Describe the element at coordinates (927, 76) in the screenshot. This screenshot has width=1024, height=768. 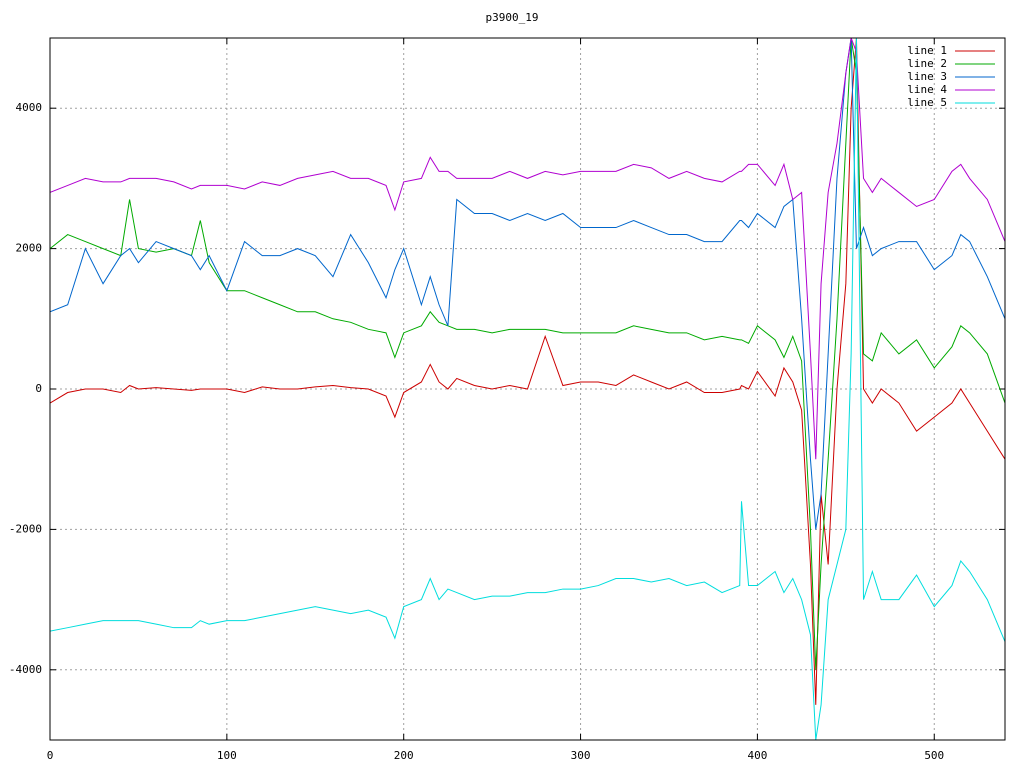
I see `legend-label: line 3` at that location.